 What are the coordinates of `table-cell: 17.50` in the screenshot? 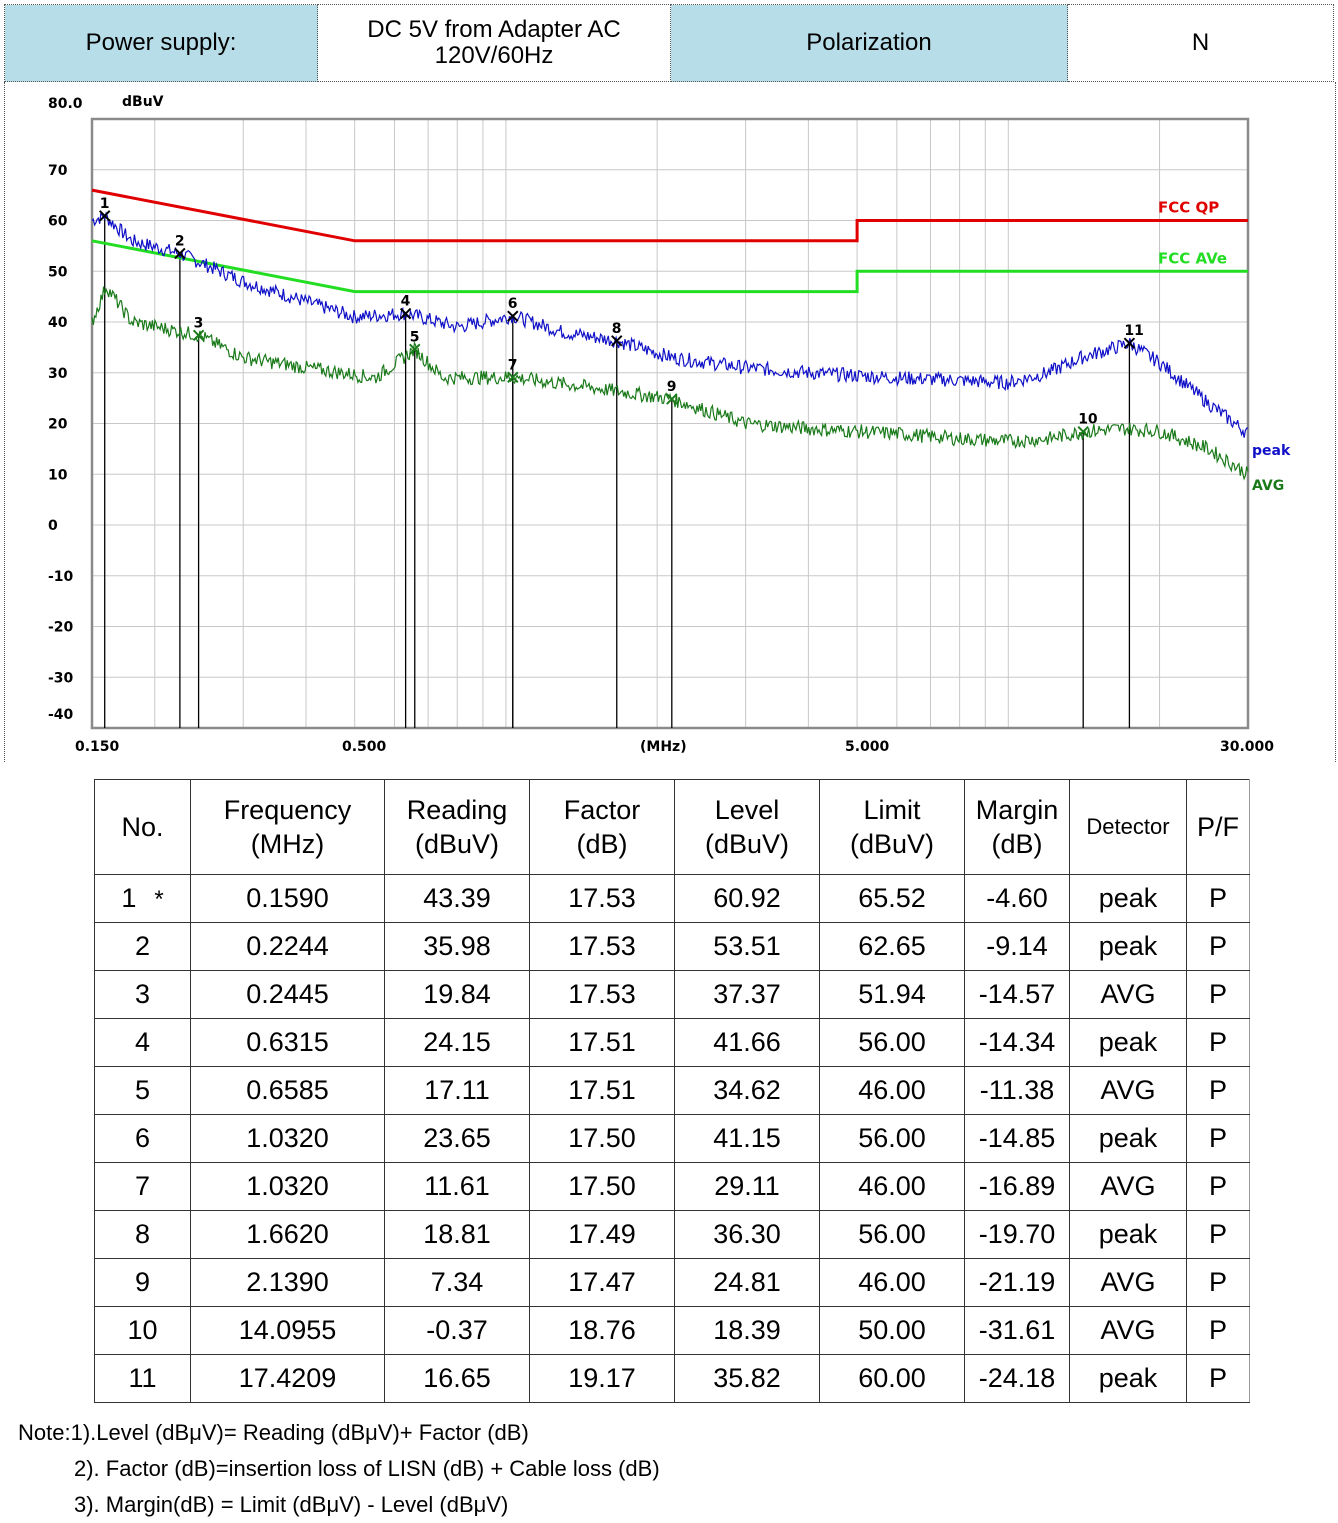 It's located at (602, 1186).